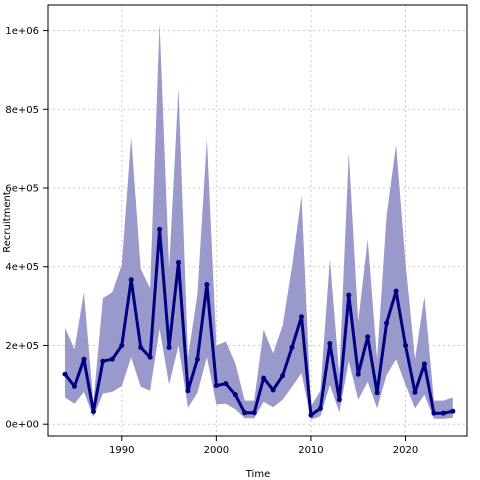 The width and height of the screenshot is (480, 480). Describe the element at coordinates (121, 450) in the screenshot. I see `x-tick-label-0: 1990` at that location.